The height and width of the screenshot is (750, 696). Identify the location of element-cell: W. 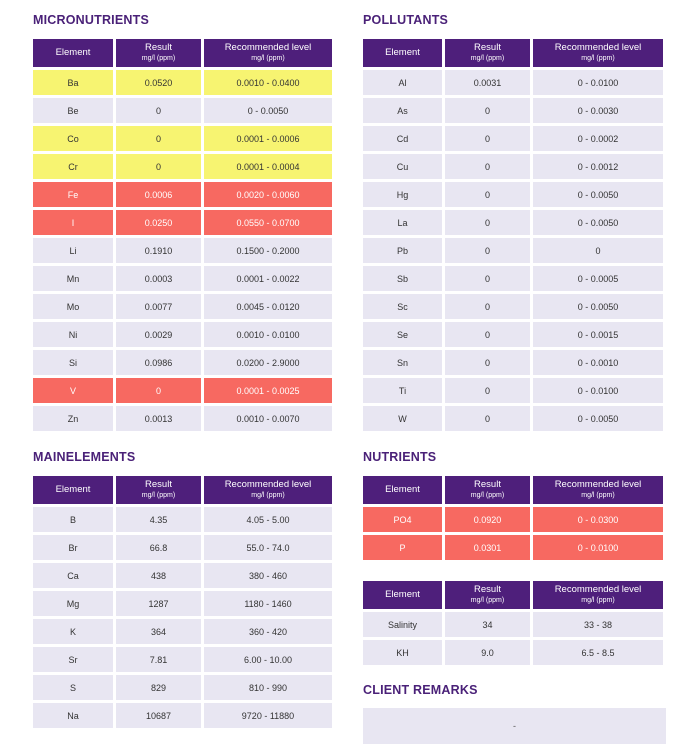
(402, 418).